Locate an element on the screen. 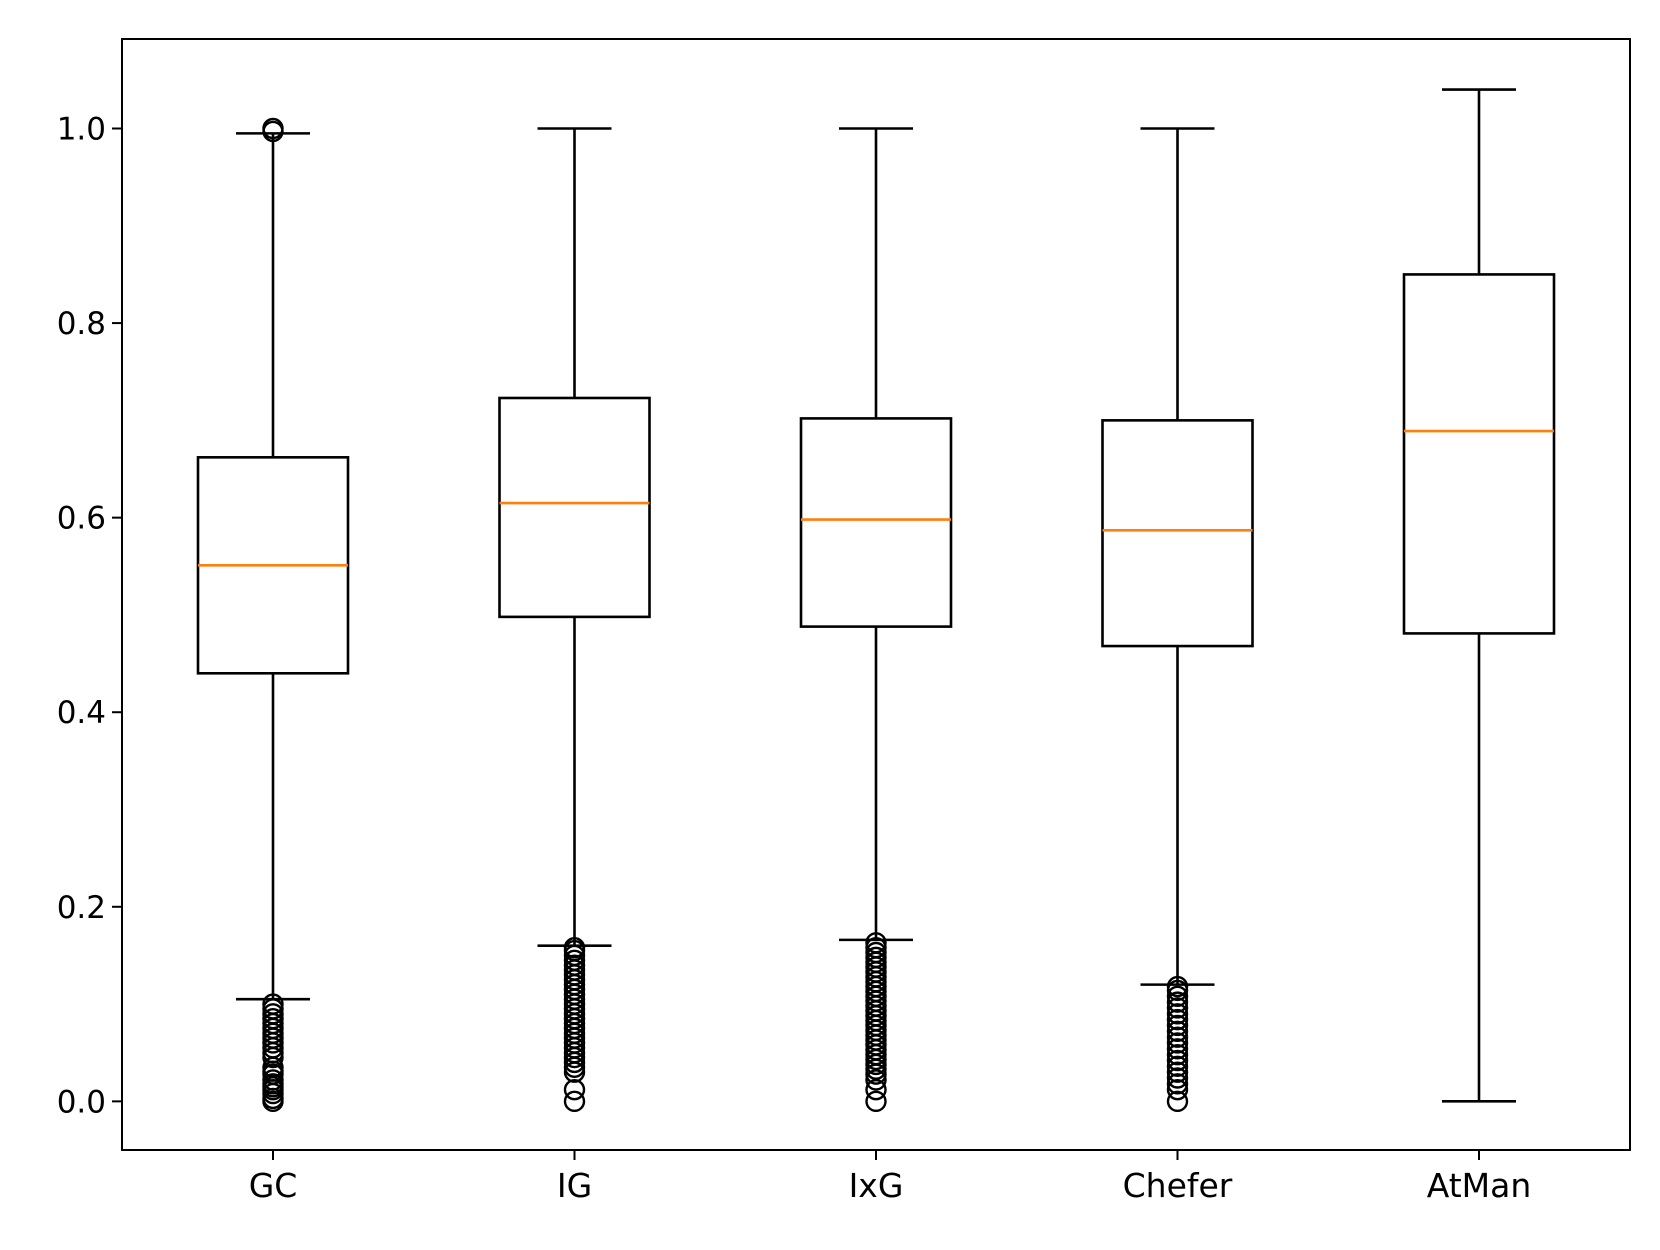  x-tick-label: Chefer is located at coordinates (1178, 1185).